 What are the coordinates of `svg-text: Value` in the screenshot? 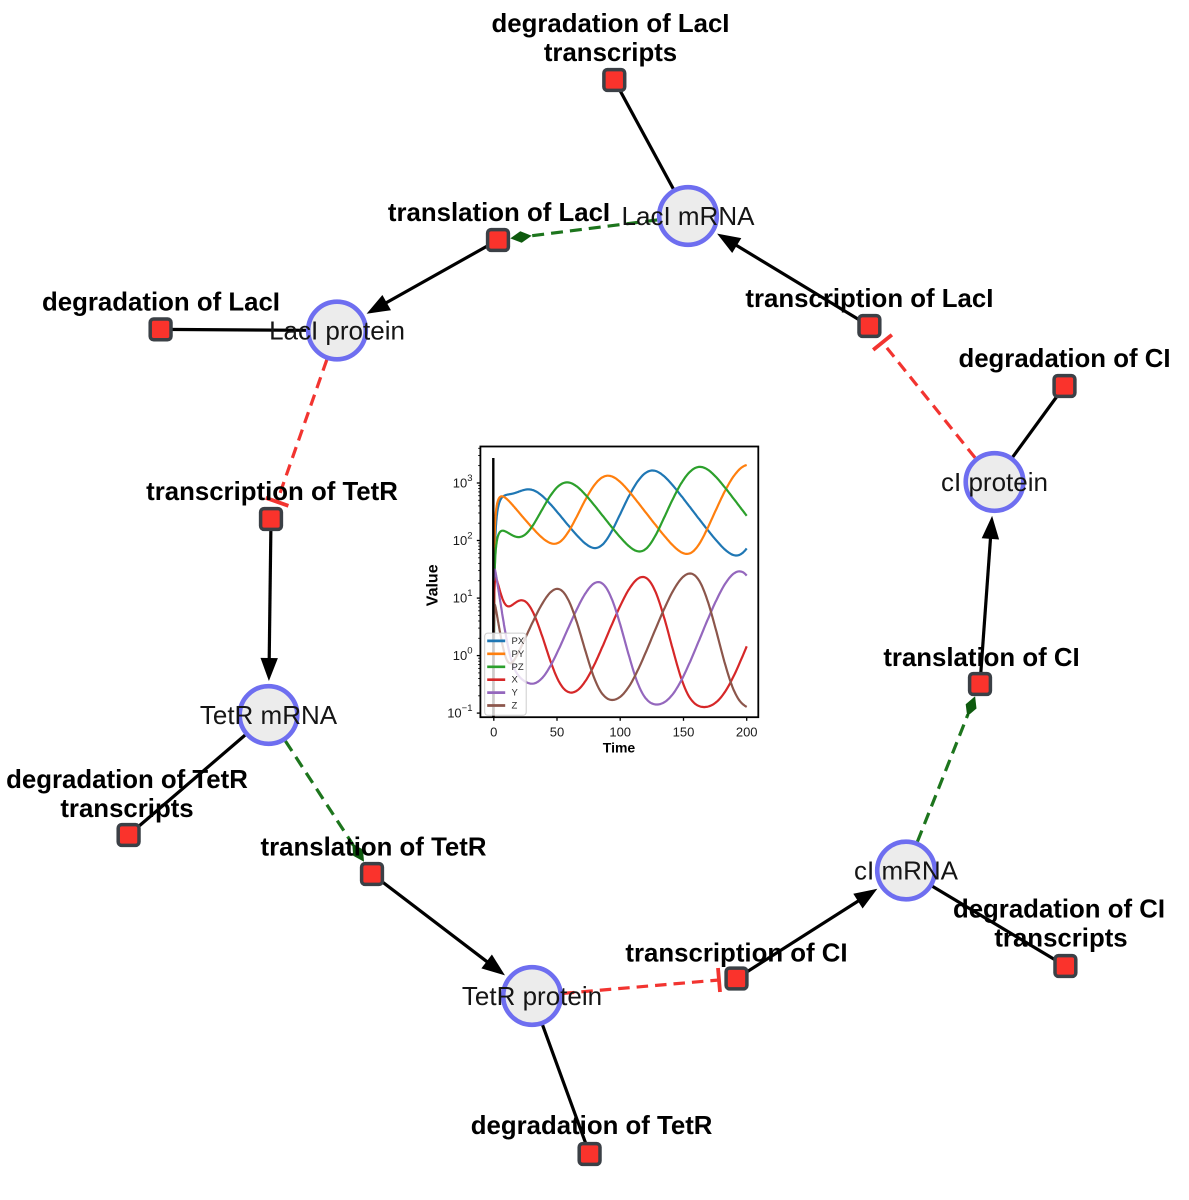 It's located at (432, 585).